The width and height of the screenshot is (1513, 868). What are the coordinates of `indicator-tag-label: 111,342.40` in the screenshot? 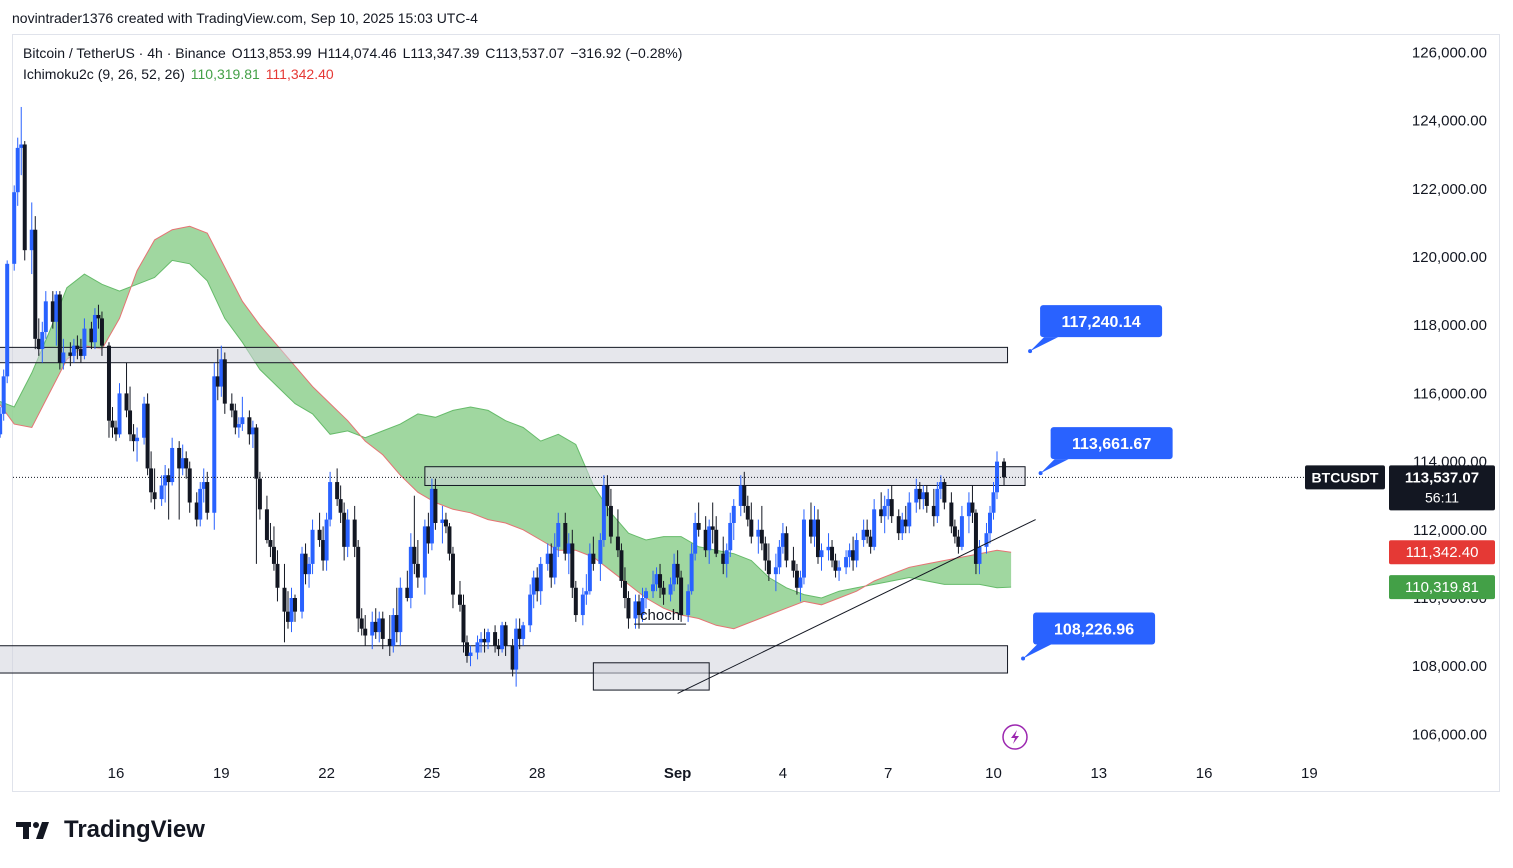 It's located at (1442, 552).